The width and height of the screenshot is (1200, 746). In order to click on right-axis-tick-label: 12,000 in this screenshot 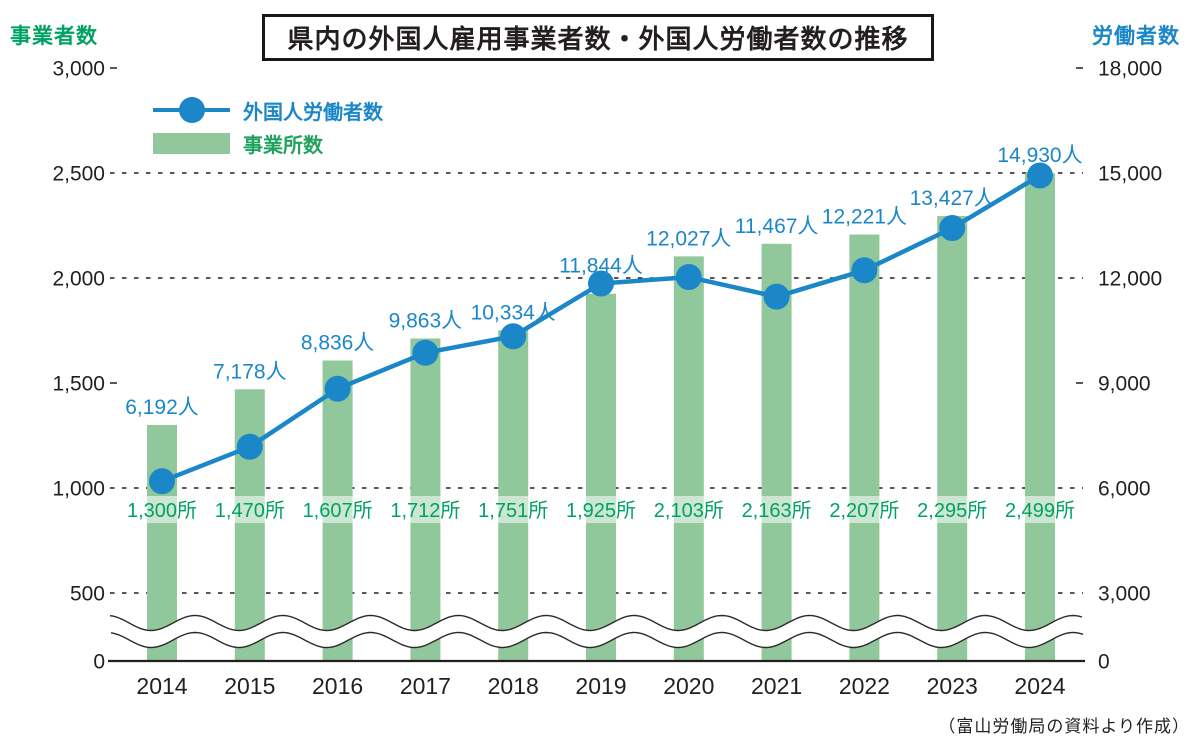, I will do `click(1130, 279)`.